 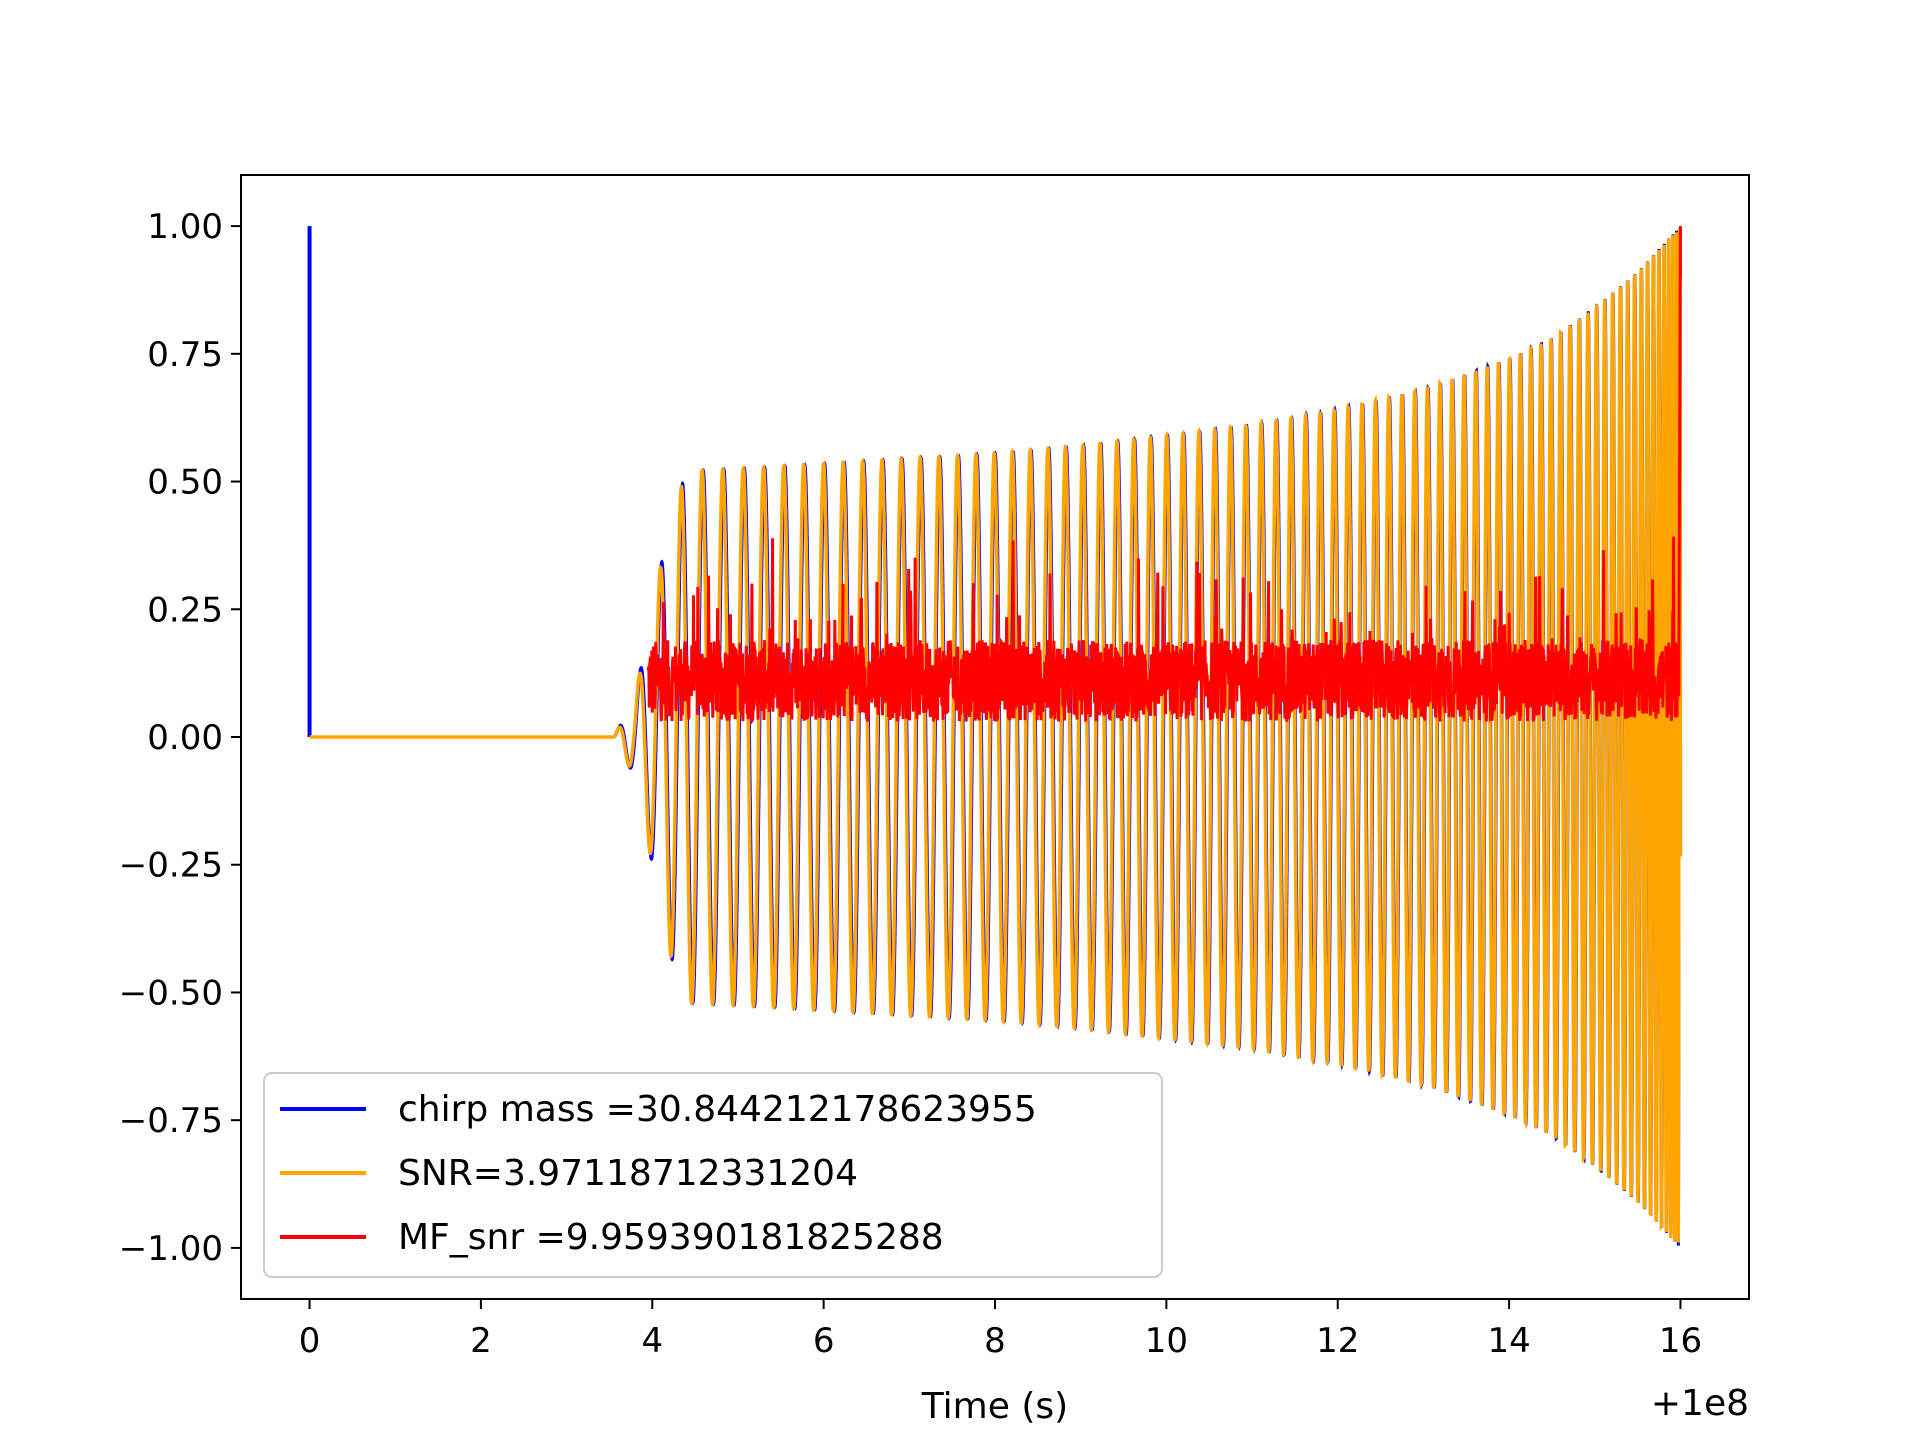 I want to click on x-axis: 0 2 4 6 8 10 12 14 16, so click(x=1000, y=1330).